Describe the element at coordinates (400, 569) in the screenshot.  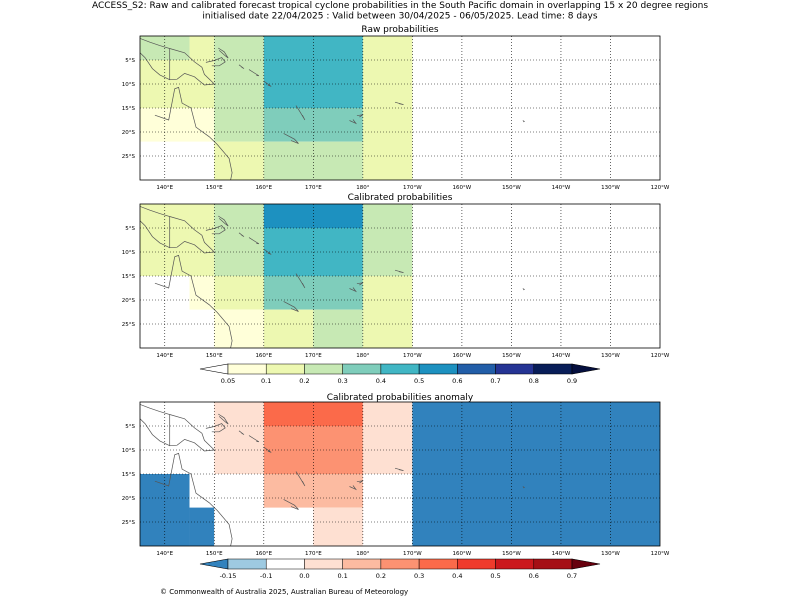
I see `anomaly-colorbar: -0.15 -0.1 0.0 0.1 0.2 0.3 0.4 0.5 0.6 0.7` at that location.